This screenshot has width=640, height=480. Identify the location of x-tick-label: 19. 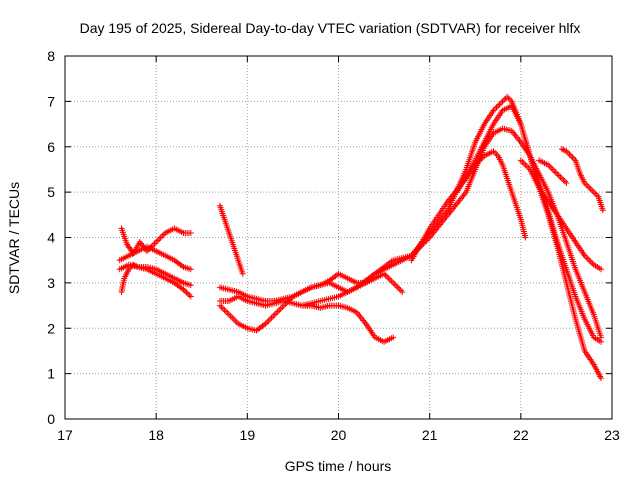
(248, 435).